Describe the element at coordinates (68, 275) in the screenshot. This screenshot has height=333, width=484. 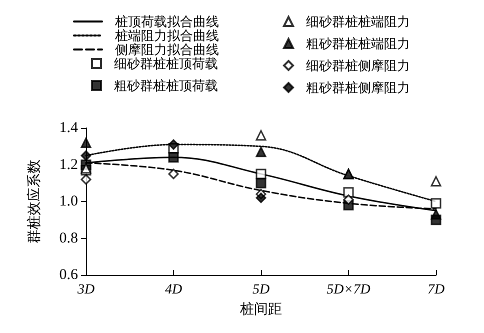
I see `y-tick-label: 0.6` at that location.